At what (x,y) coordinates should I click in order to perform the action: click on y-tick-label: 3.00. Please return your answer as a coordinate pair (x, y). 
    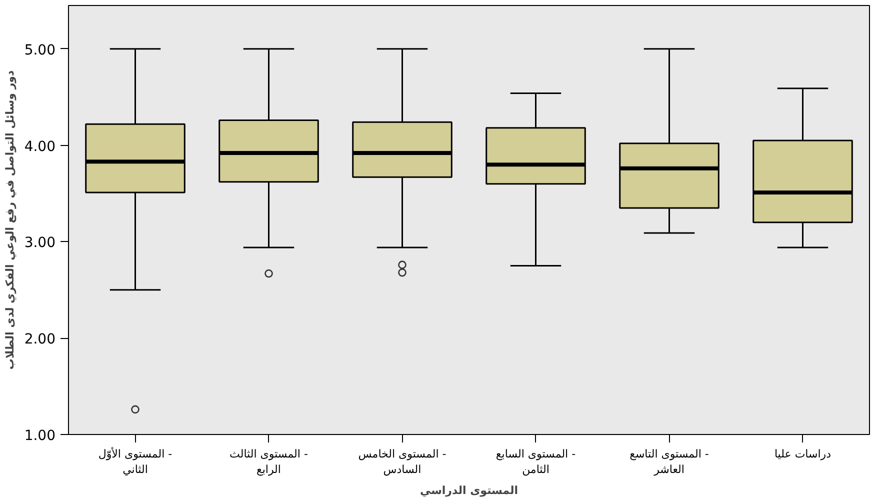
    Looking at the image, I should click on (40, 243).